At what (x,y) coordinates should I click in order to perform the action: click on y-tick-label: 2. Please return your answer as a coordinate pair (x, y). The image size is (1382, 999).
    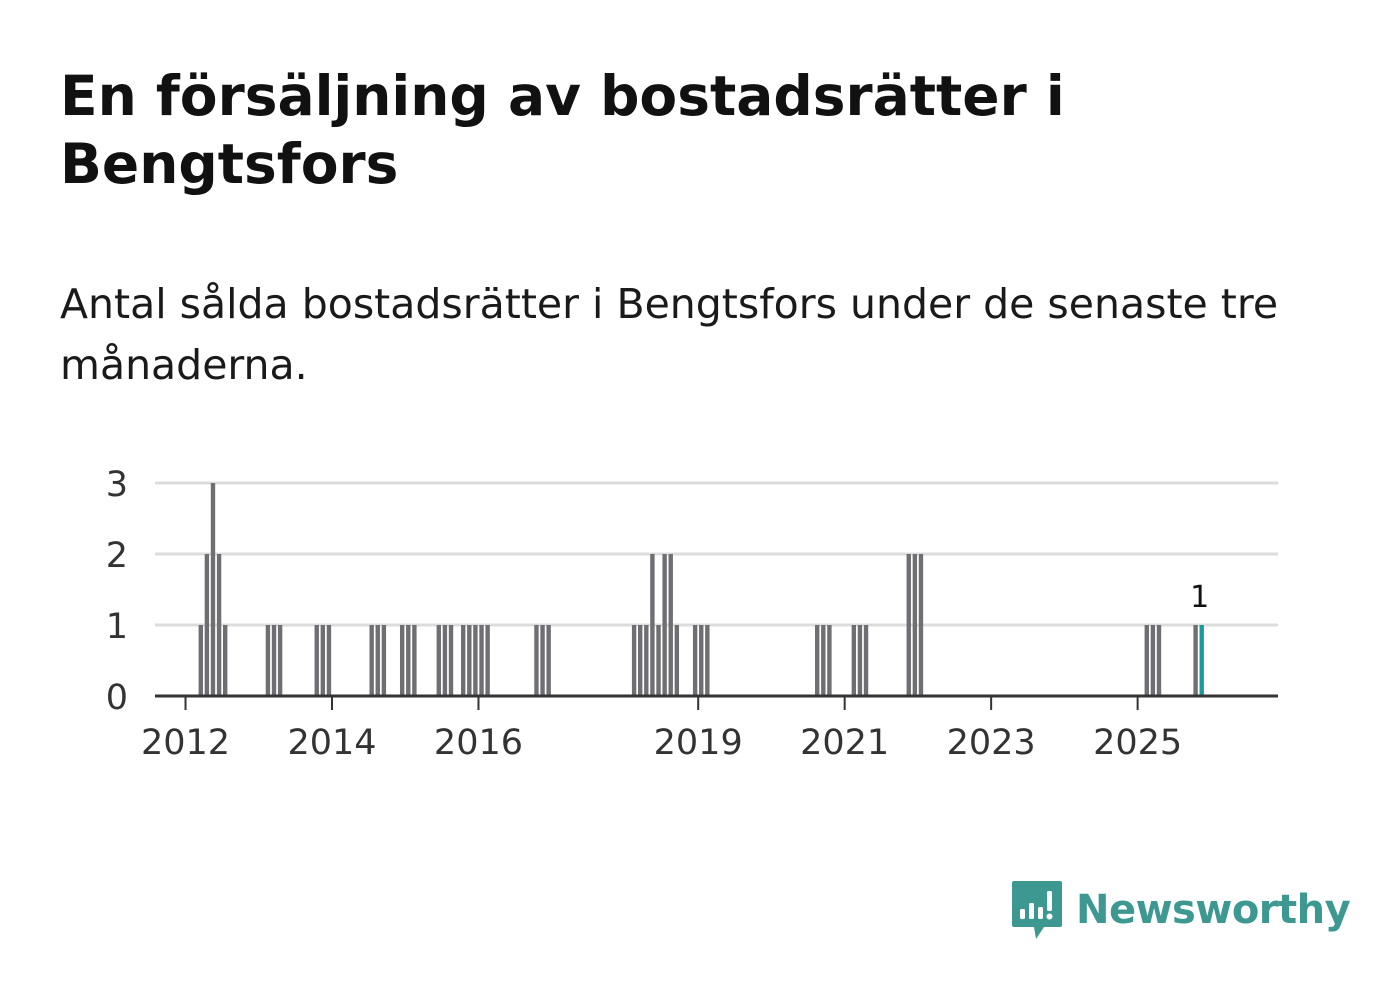
    Looking at the image, I should click on (117, 556).